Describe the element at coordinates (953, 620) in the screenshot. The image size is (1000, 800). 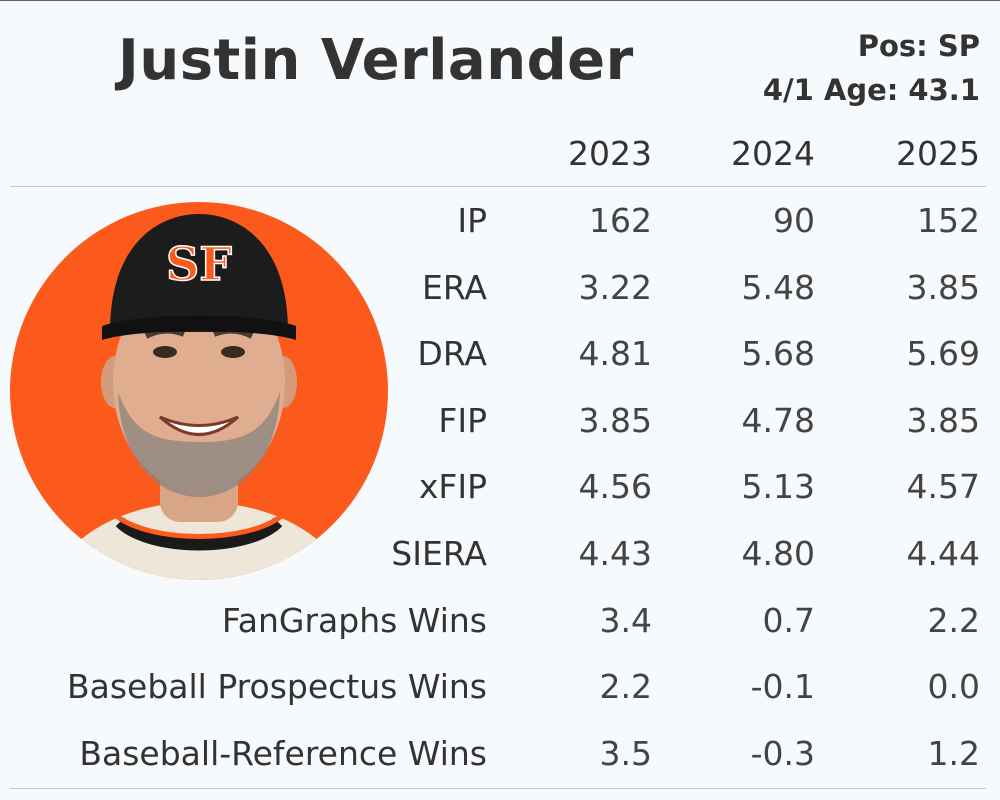
I see `stat-value-2025: 2.2` at that location.